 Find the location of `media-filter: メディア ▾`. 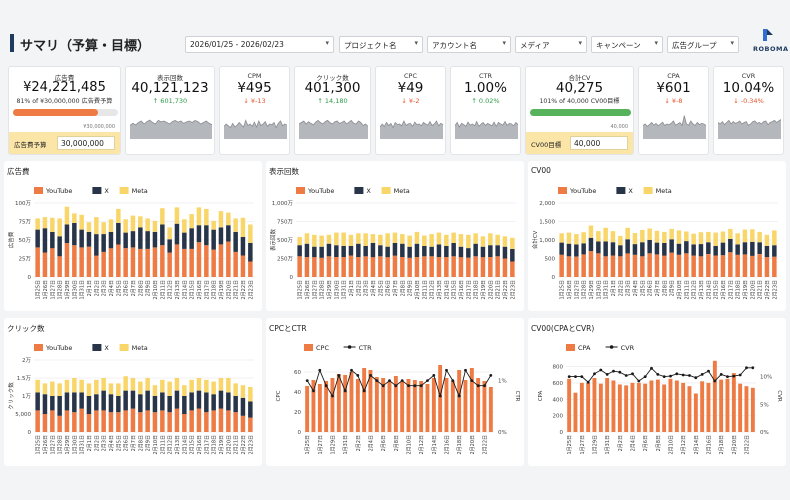

media-filter: メディア ▾ is located at coordinates (551, 44).